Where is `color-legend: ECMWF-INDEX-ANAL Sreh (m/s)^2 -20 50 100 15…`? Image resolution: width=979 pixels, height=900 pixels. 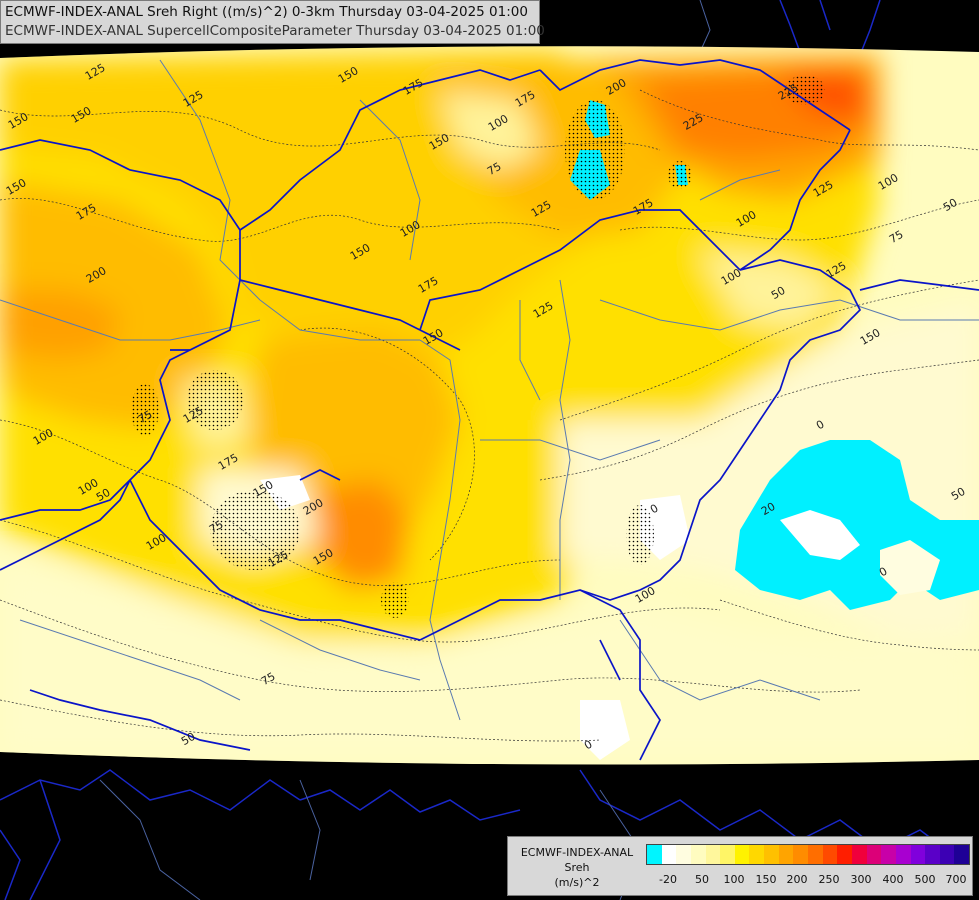
color-legend: ECMWF-INDEX-ANAL Sreh (m/s)^2 -20 50 100 15… is located at coordinates (740, 866).